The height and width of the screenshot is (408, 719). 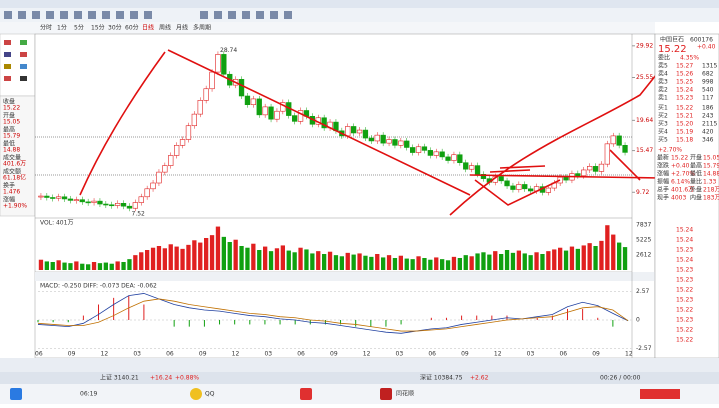 I want to click on taskbar-icons, so click(x=345, y=394).